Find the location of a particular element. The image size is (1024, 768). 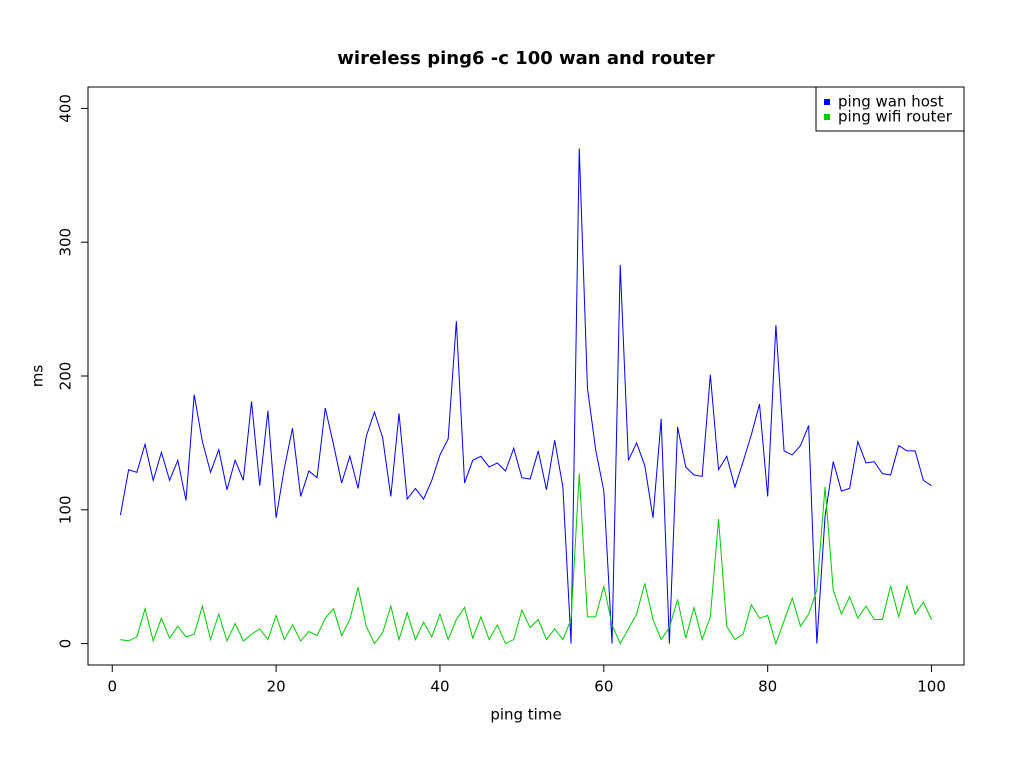

x-tick-label: 100 is located at coordinates (931, 687).